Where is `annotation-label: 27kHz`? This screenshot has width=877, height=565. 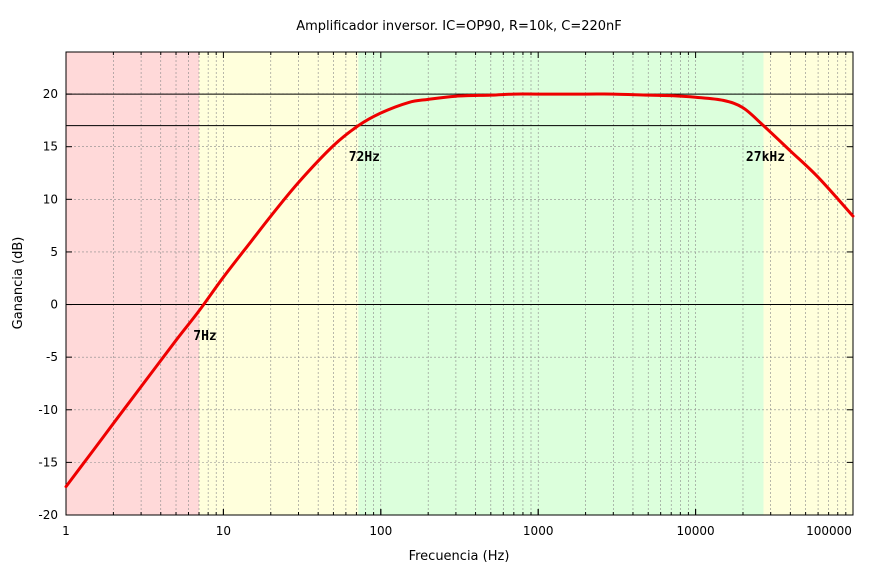 annotation-label: 27kHz is located at coordinates (765, 157).